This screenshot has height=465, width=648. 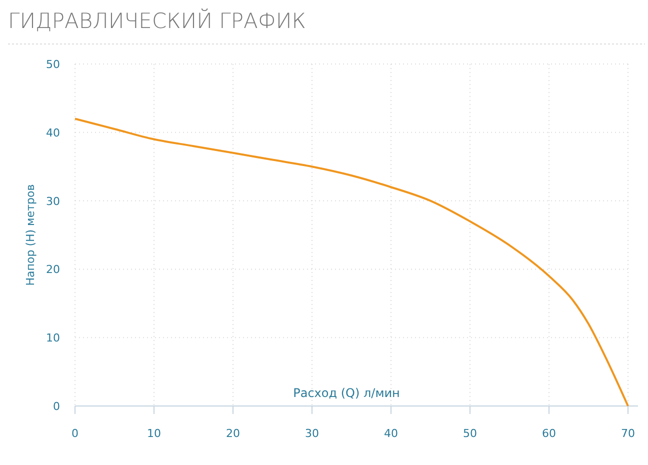 I want to click on x-tick-label: 50, so click(x=470, y=433).